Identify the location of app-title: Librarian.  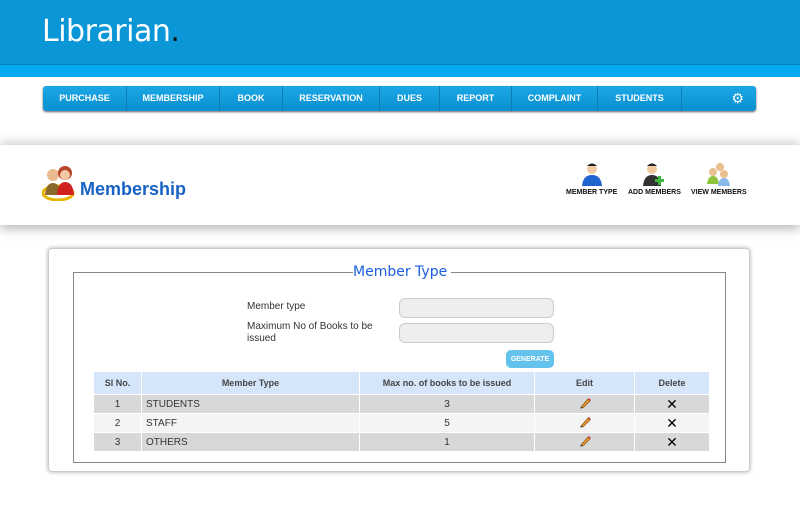
(106, 31).